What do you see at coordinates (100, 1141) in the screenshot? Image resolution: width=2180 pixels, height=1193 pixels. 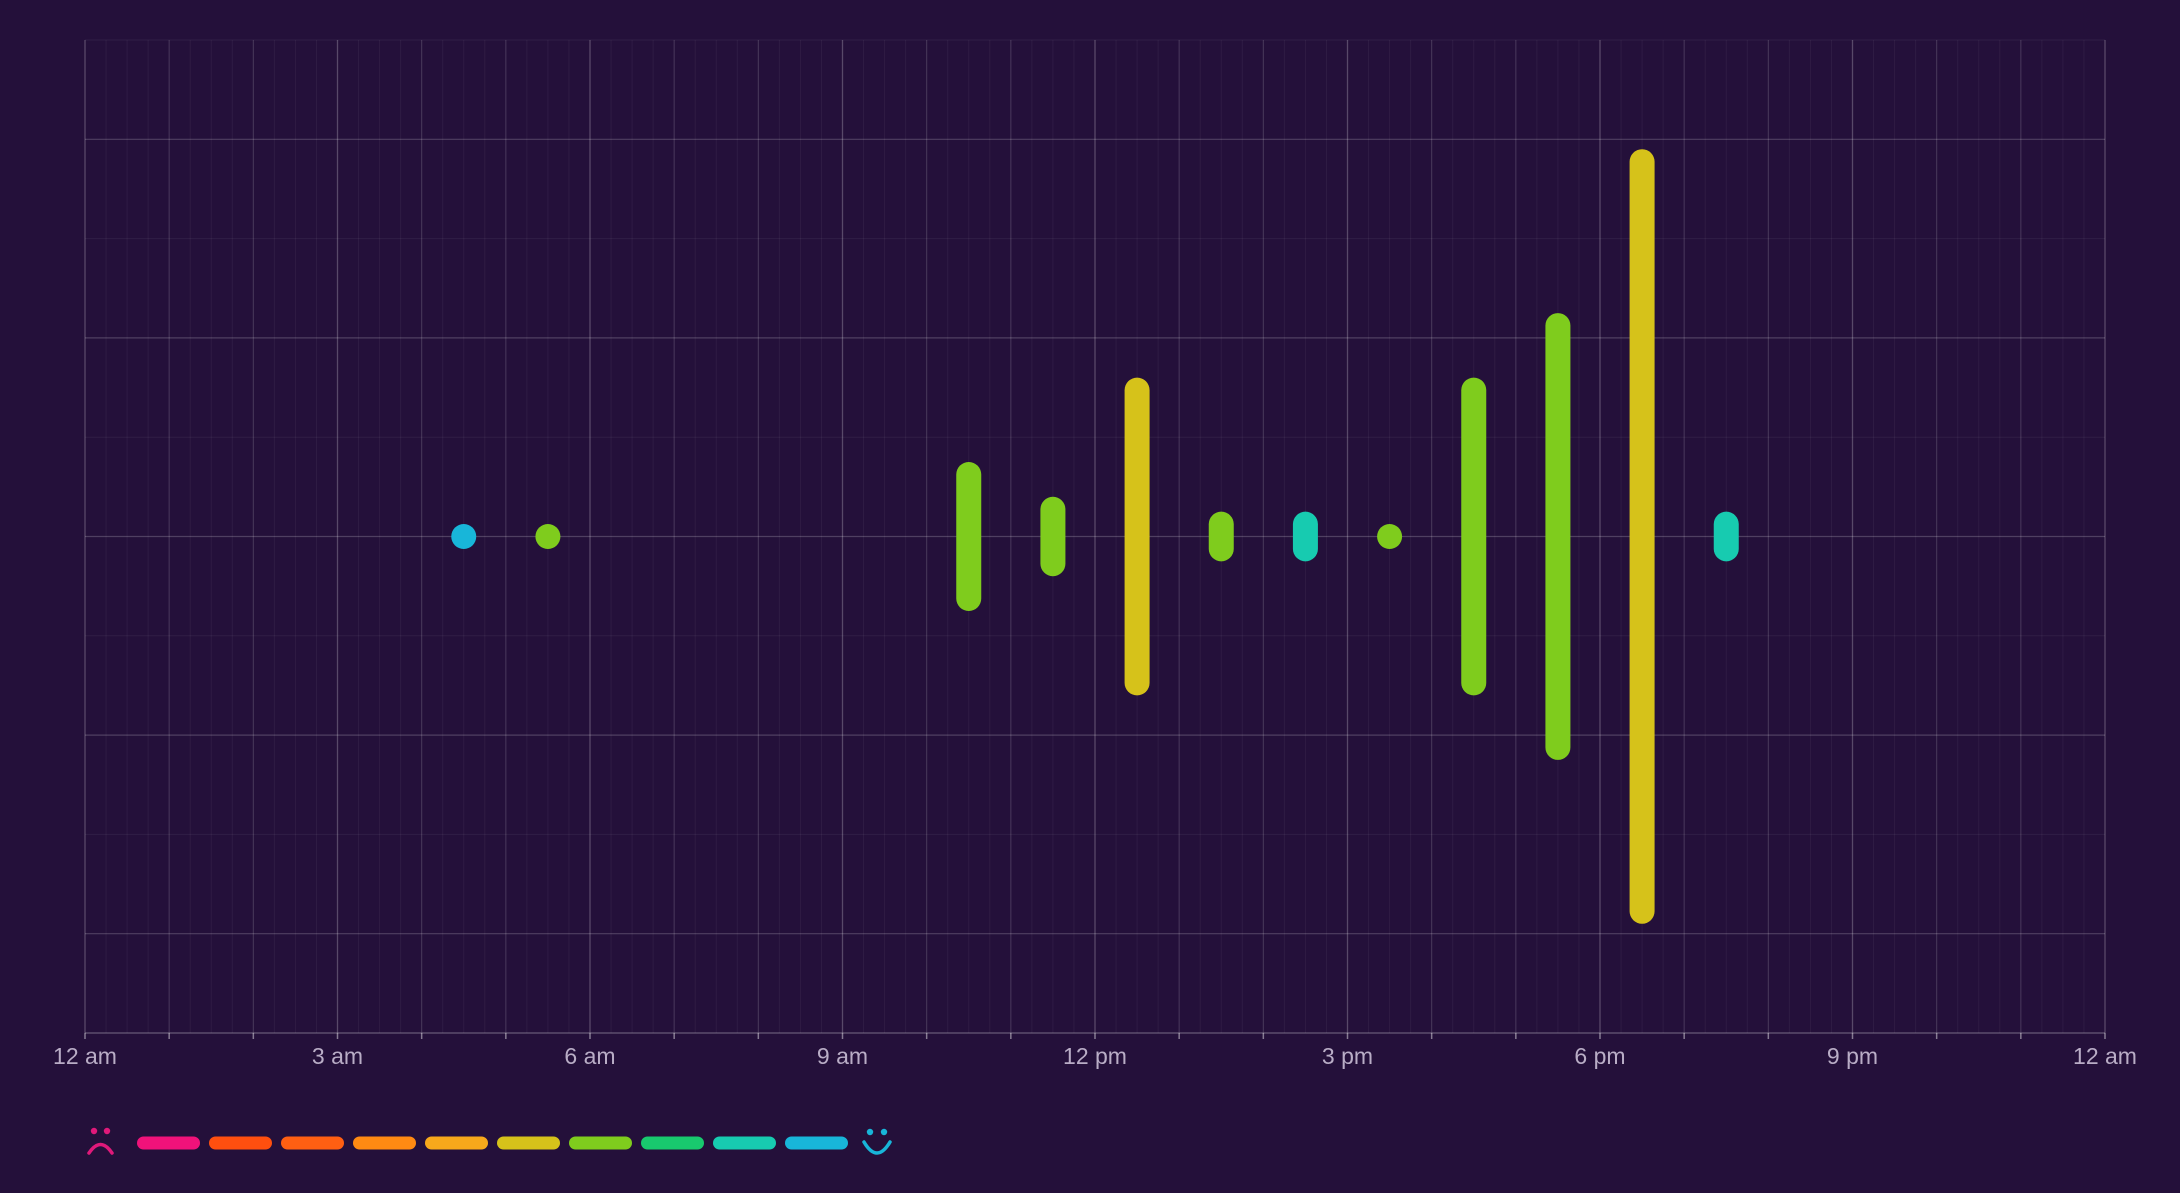 I see `sad-face-icon` at bounding box center [100, 1141].